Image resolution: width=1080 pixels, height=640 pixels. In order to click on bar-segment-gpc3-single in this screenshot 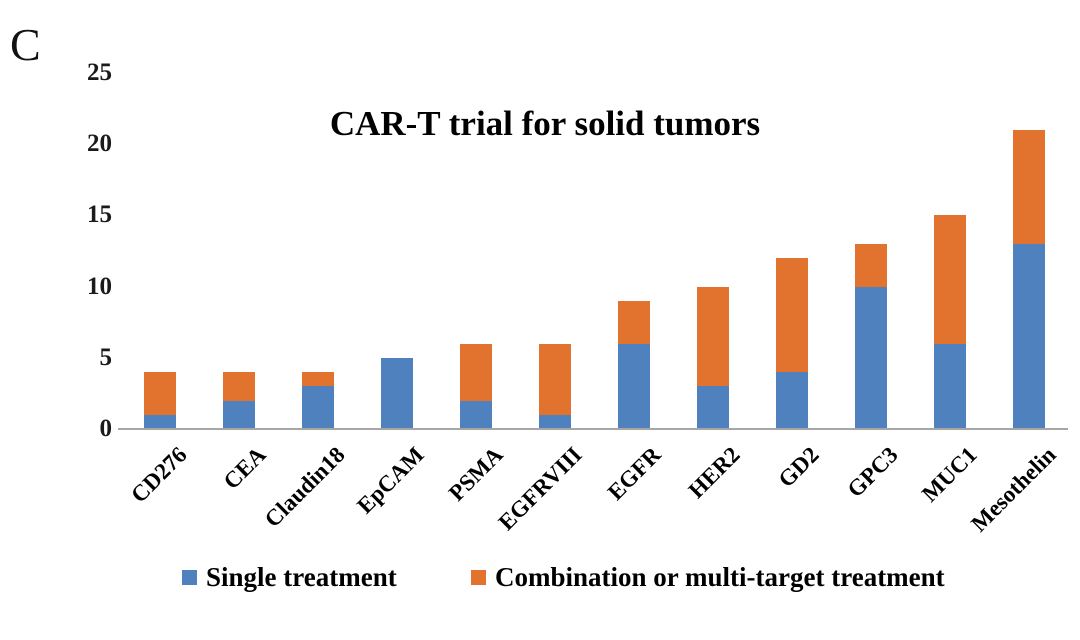, I will do `click(871, 357)`.